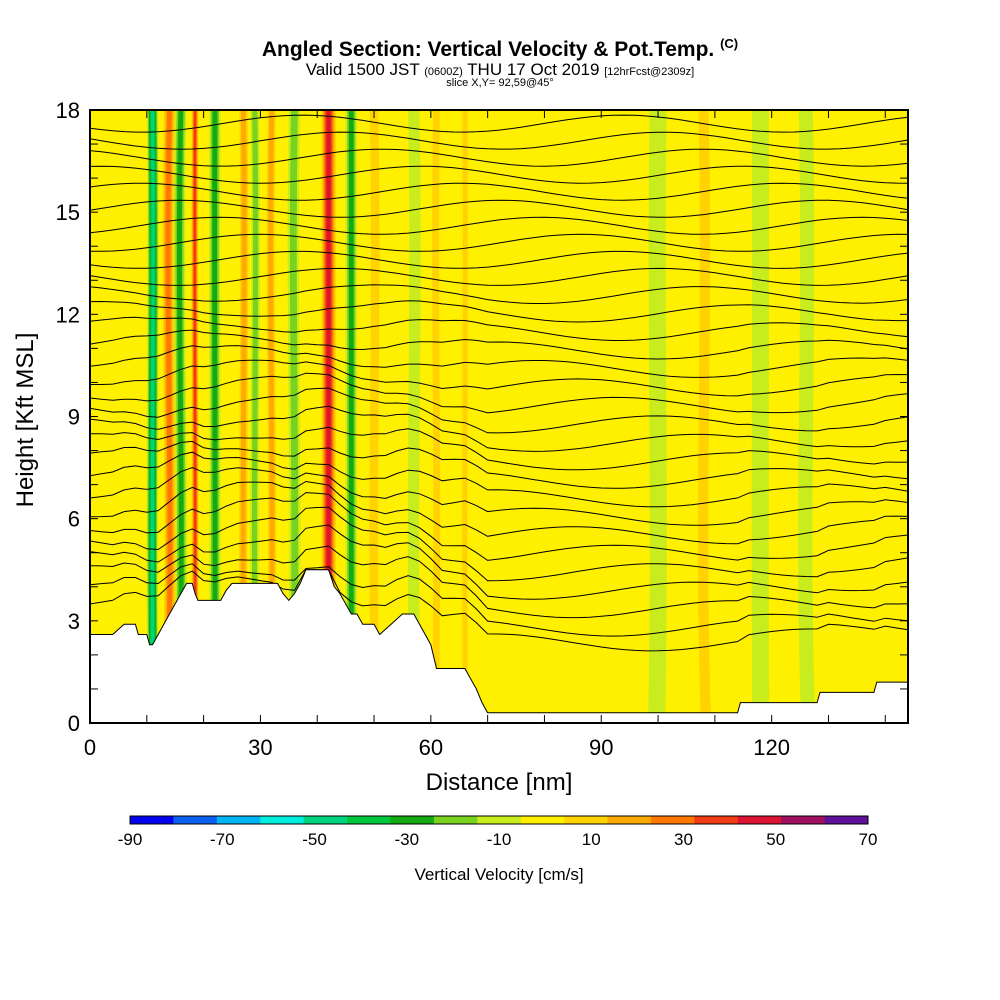 This screenshot has width=1000, height=1000. What do you see at coordinates (499, 782) in the screenshot?
I see `x-axis-label: Distance [nm]` at bounding box center [499, 782].